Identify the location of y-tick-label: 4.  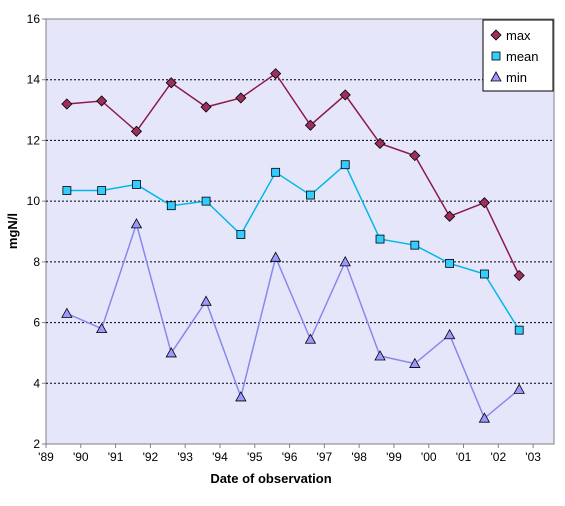
(36, 383).